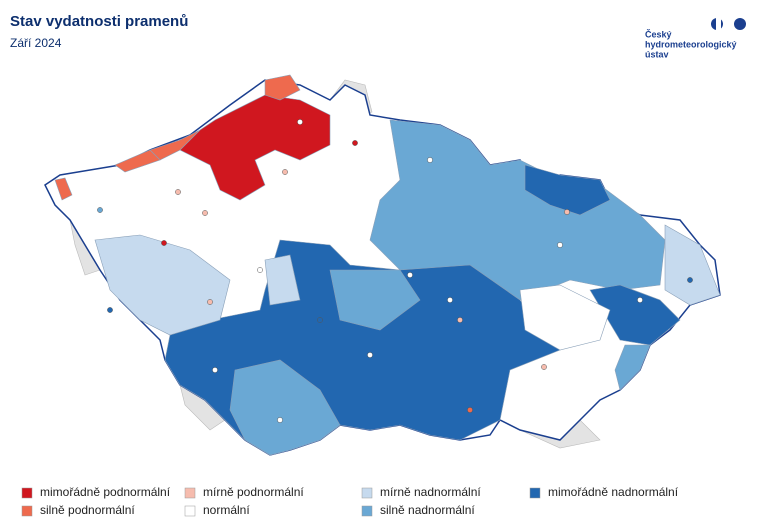  Describe the element at coordinates (427, 510) in the screenshot. I see `legend-label: silně nadnormální` at that location.